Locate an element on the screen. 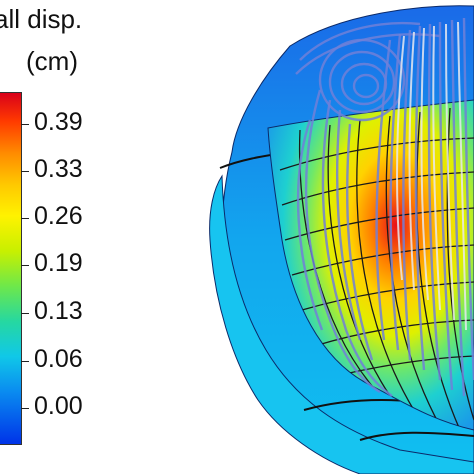  tick-label-4: 0.13 is located at coordinates (58, 311).